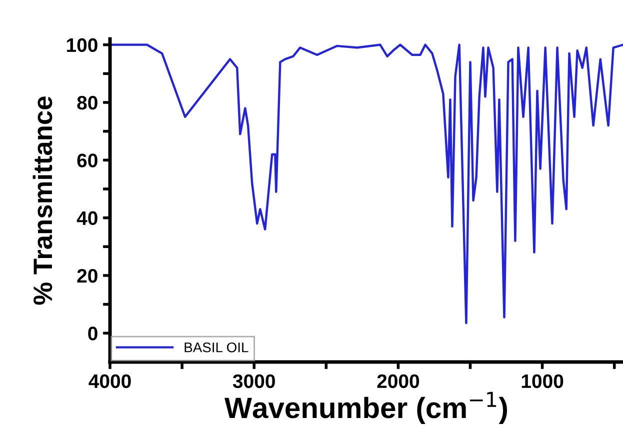 The width and height of the screenshot is (623, 430). I want to click on x-tick-label: 1000, so click(543, 381).